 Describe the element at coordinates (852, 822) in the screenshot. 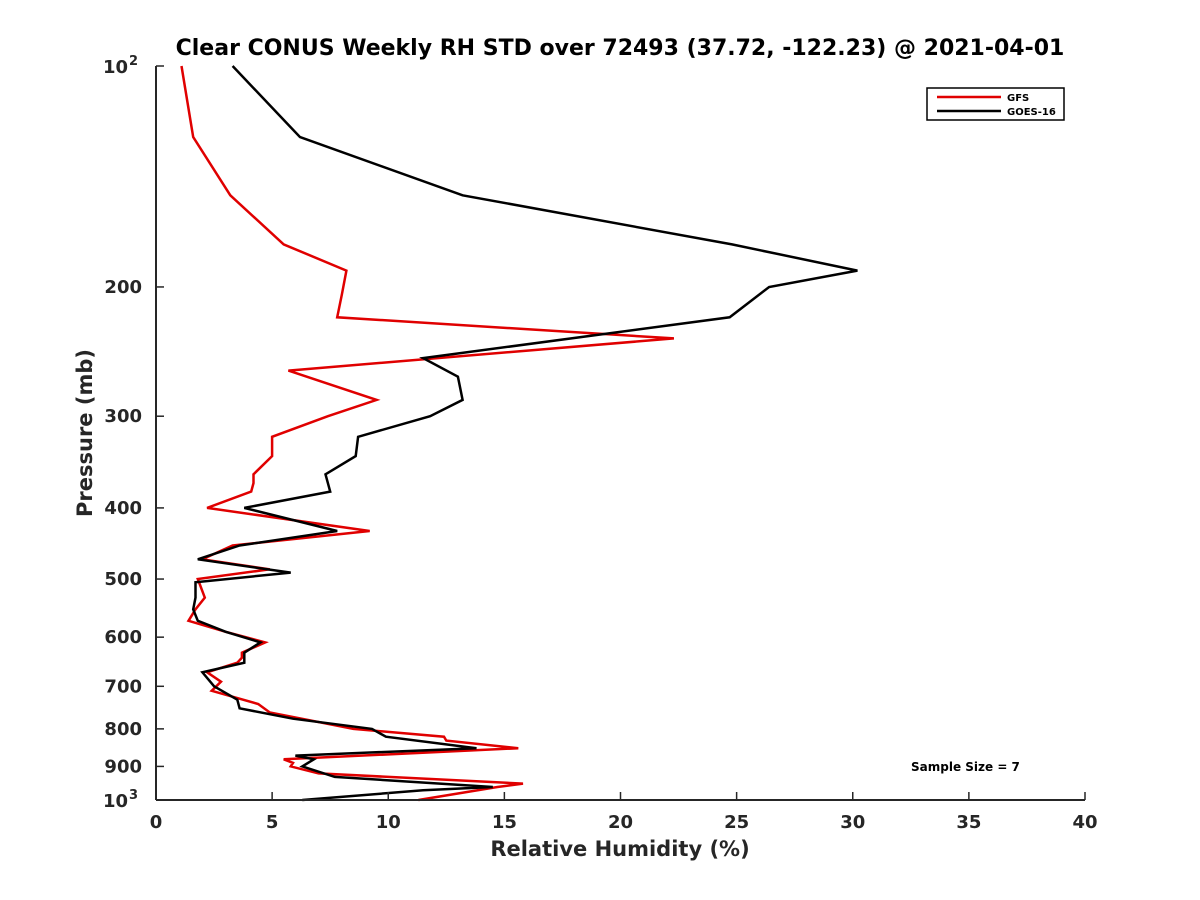

I see `x-tick-label: 30` at that location.